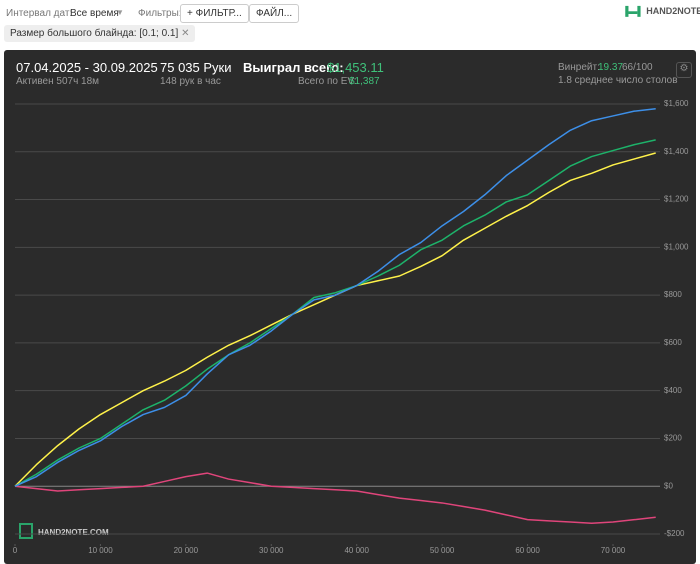 This screenshot has width=700, height=564. I want to click on x-tick-label: 40 000, so click(356, 550).